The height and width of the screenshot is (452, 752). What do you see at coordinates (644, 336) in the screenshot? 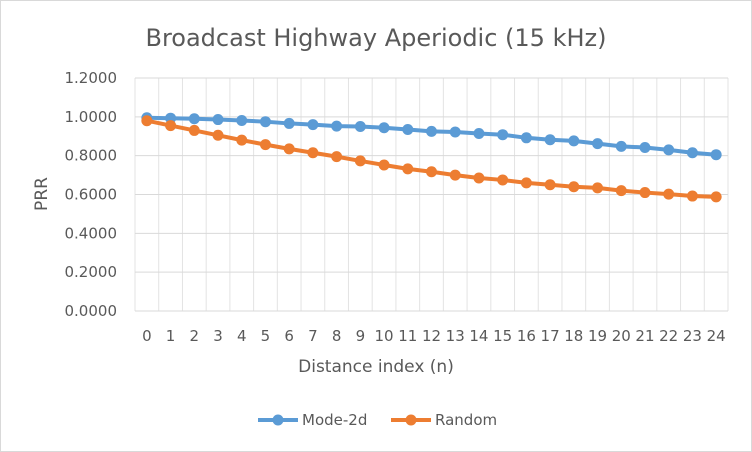
I see `x-tick-label: 21` at bounding box center [644, 336].